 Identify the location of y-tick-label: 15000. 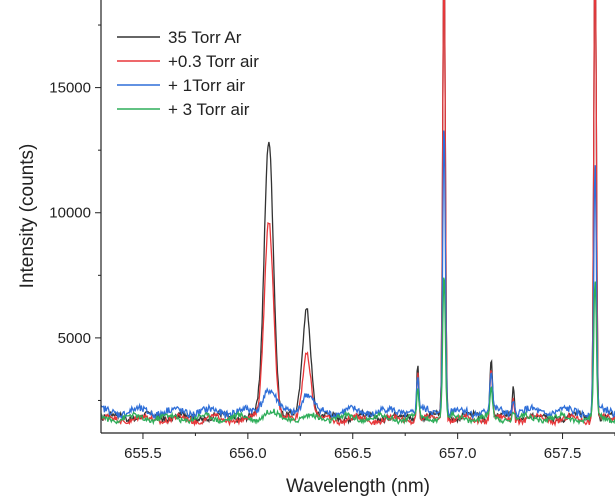
(70, 88).